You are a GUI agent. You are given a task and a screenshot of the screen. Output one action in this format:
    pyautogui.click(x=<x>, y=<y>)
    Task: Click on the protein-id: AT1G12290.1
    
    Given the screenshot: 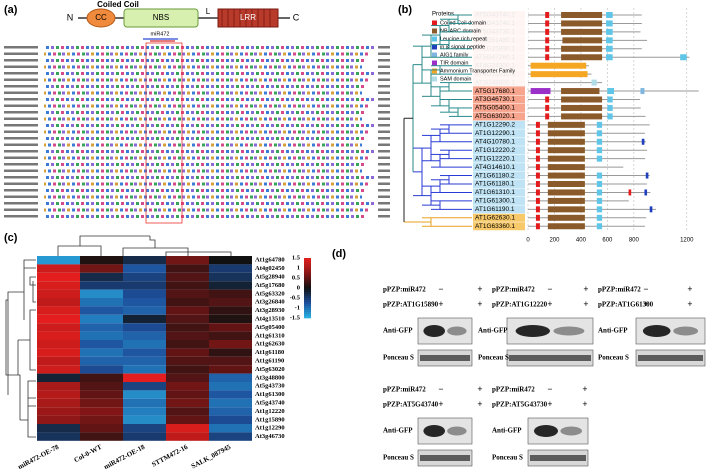 What is the action you would take?
    pyautogui.click(x=495, y=133)
    